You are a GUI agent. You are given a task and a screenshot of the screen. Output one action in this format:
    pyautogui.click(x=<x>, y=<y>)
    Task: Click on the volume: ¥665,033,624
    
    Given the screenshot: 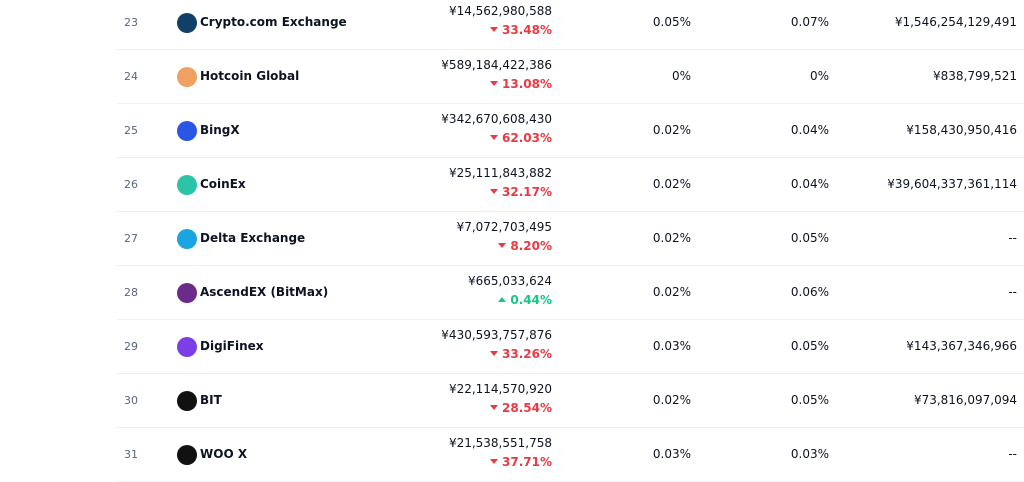 What is the action you would take?
    pyautogui.click(x=510, y=281)
    